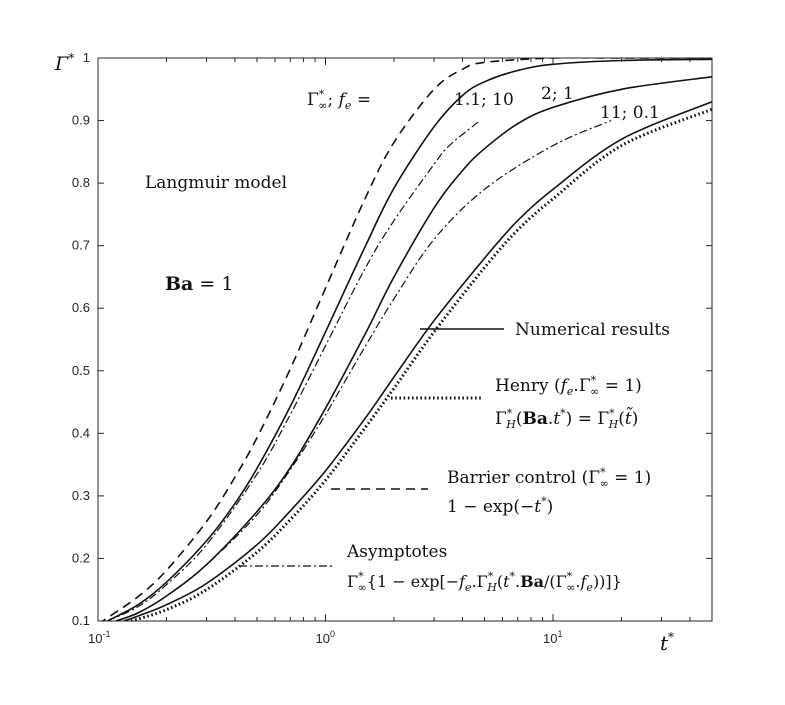 This screenshot has width=785, height=705. What do you see at coordinates (81, 370) in the screenshot?
I see `y-tick-label: 0.5` at bounding box center [81, 370].